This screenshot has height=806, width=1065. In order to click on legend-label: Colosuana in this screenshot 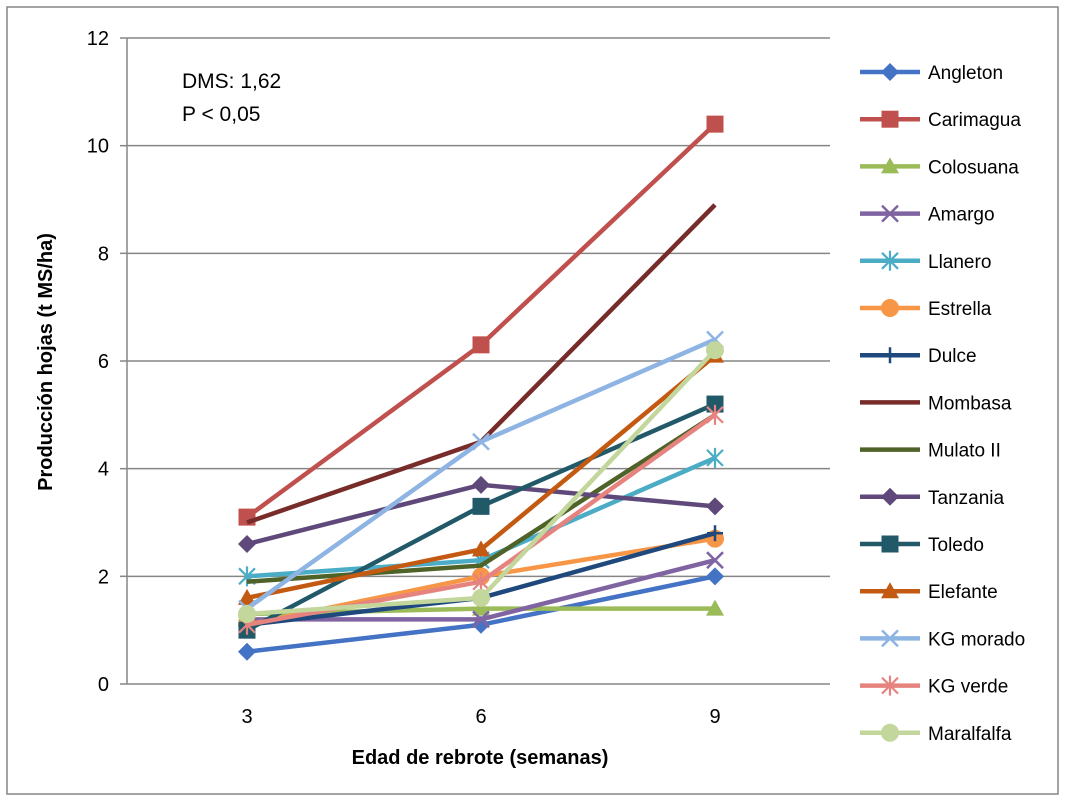, I will do `click(973, 167)`.